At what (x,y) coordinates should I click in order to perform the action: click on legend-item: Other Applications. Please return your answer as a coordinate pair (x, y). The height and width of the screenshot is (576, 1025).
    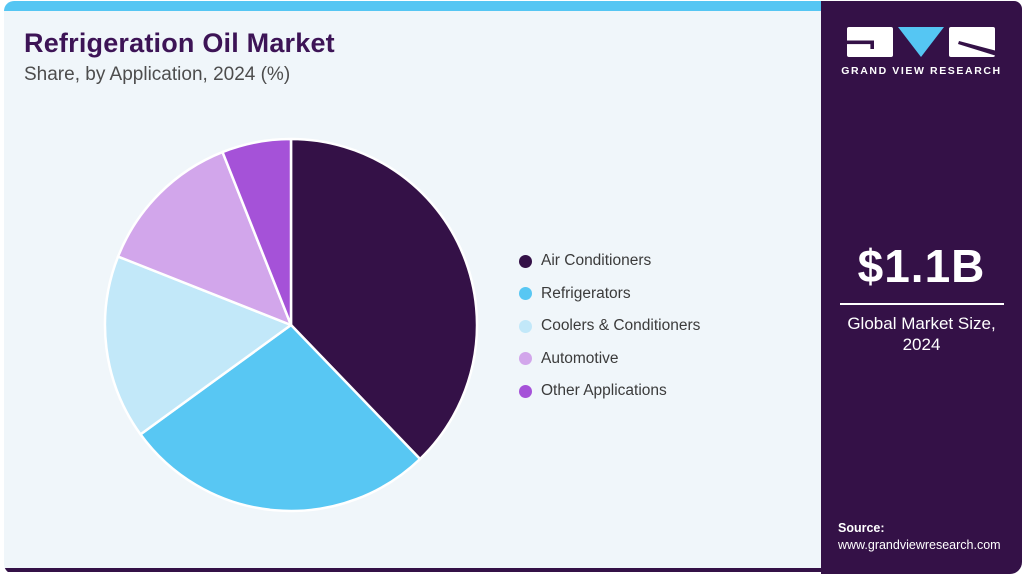
    Looking at the image, I should click on (609, 391).